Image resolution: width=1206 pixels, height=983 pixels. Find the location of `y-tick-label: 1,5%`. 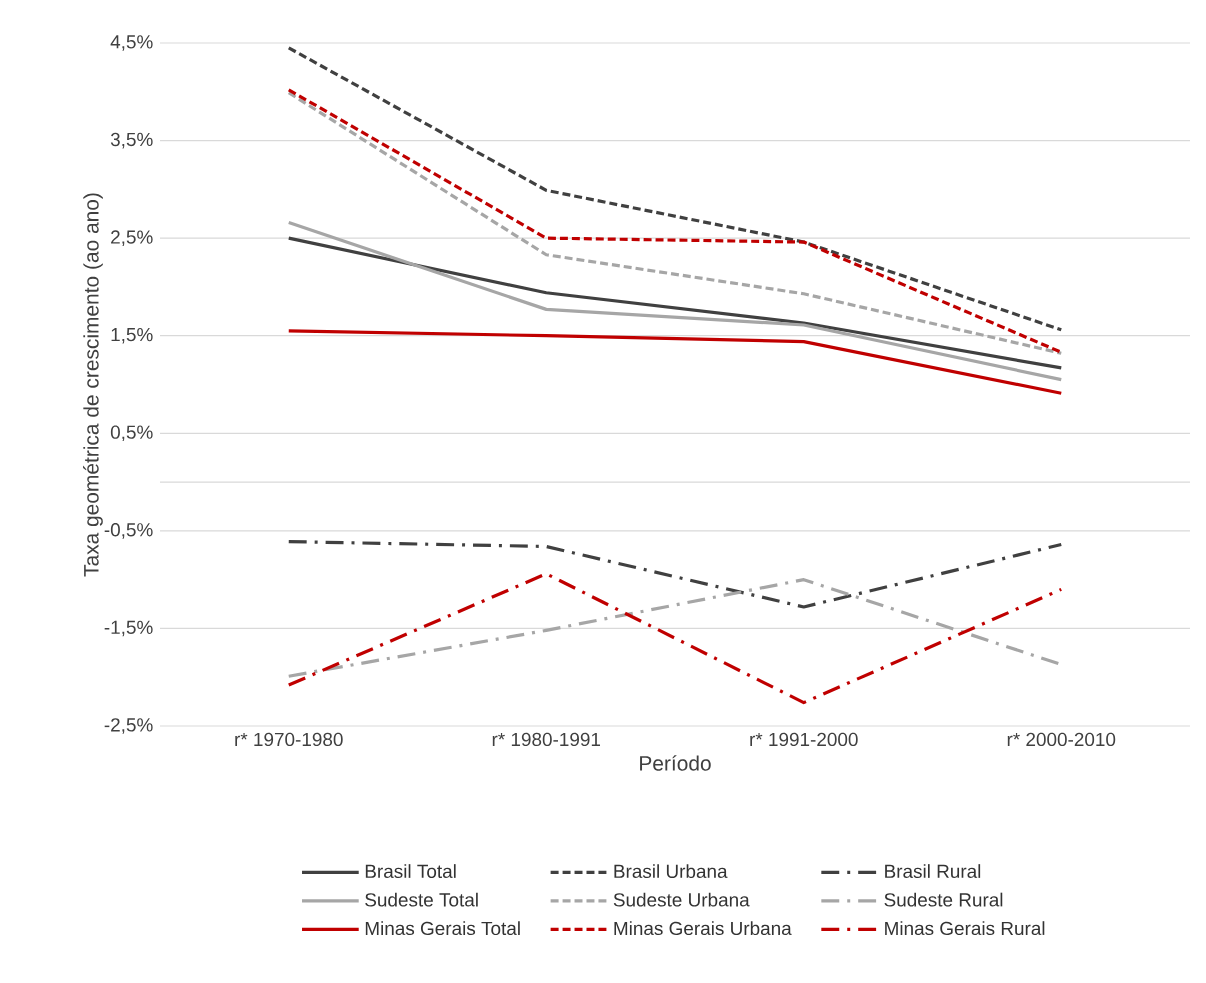

y-tick-label: 1,5% is located at coordinates (132, 335).